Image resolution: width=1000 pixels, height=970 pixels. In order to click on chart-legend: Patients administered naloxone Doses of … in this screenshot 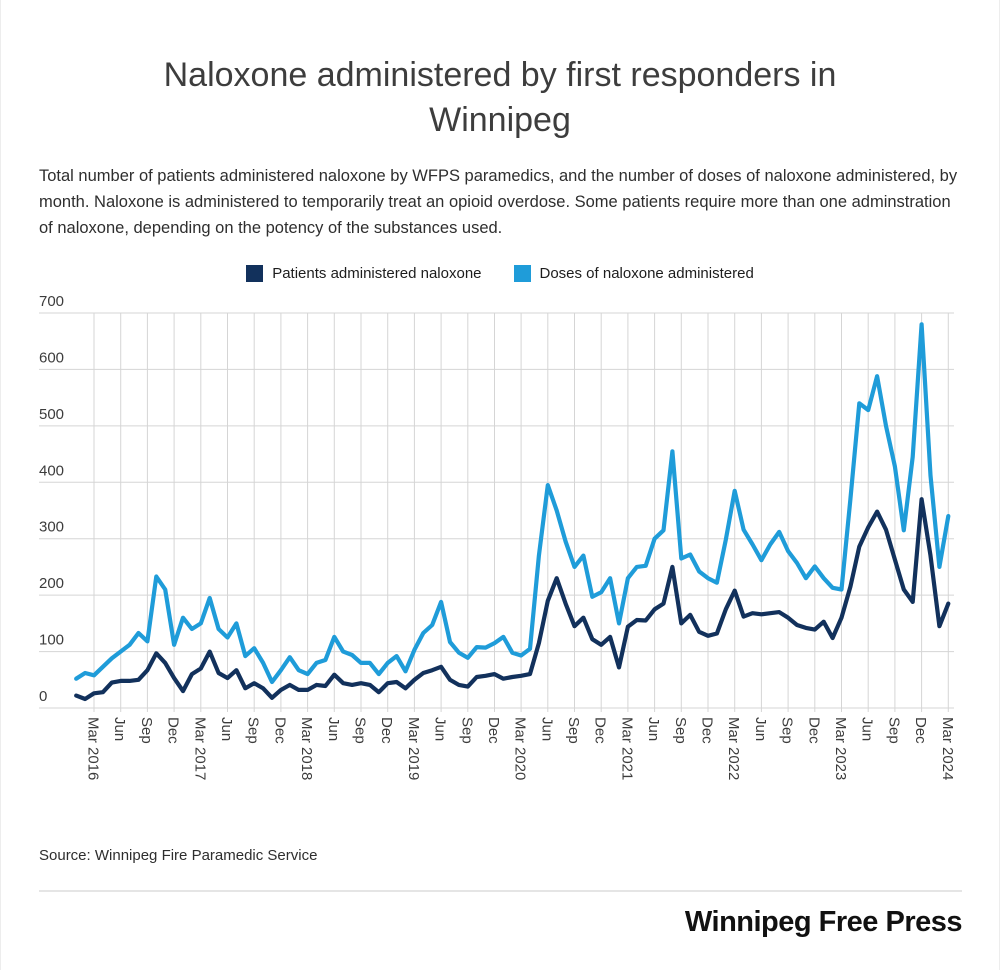, I will do `click(500, 273)`.